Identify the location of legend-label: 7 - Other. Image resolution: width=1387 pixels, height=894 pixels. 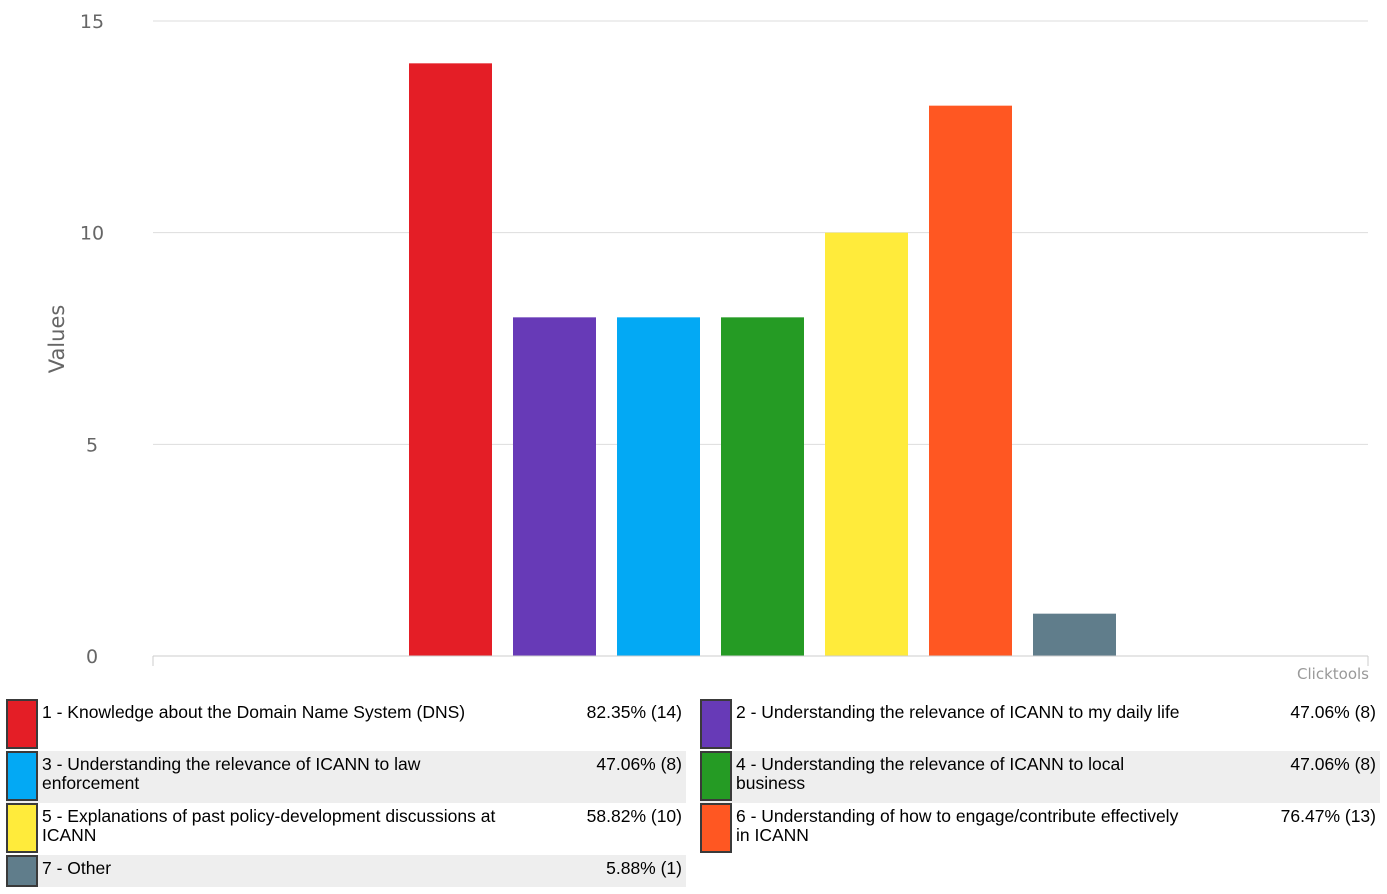
(77, 868).